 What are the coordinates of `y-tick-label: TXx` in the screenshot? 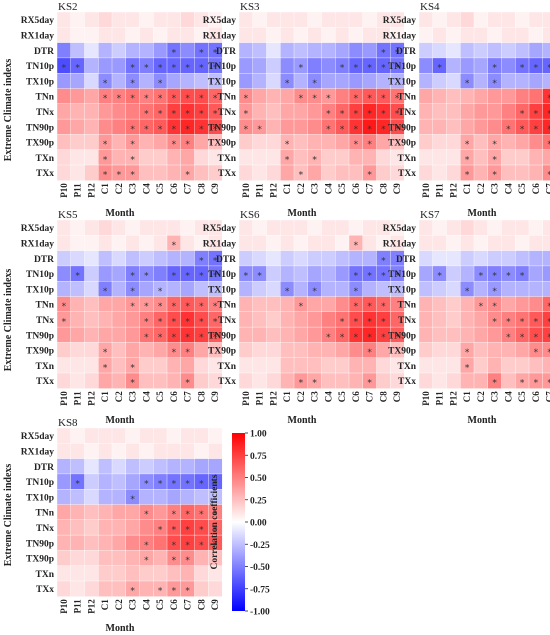 It's located at (45, 382).